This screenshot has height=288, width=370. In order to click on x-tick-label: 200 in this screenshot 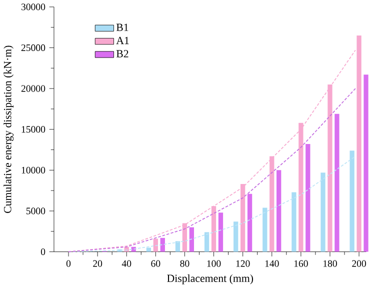, I will do `click(359, 263)`.